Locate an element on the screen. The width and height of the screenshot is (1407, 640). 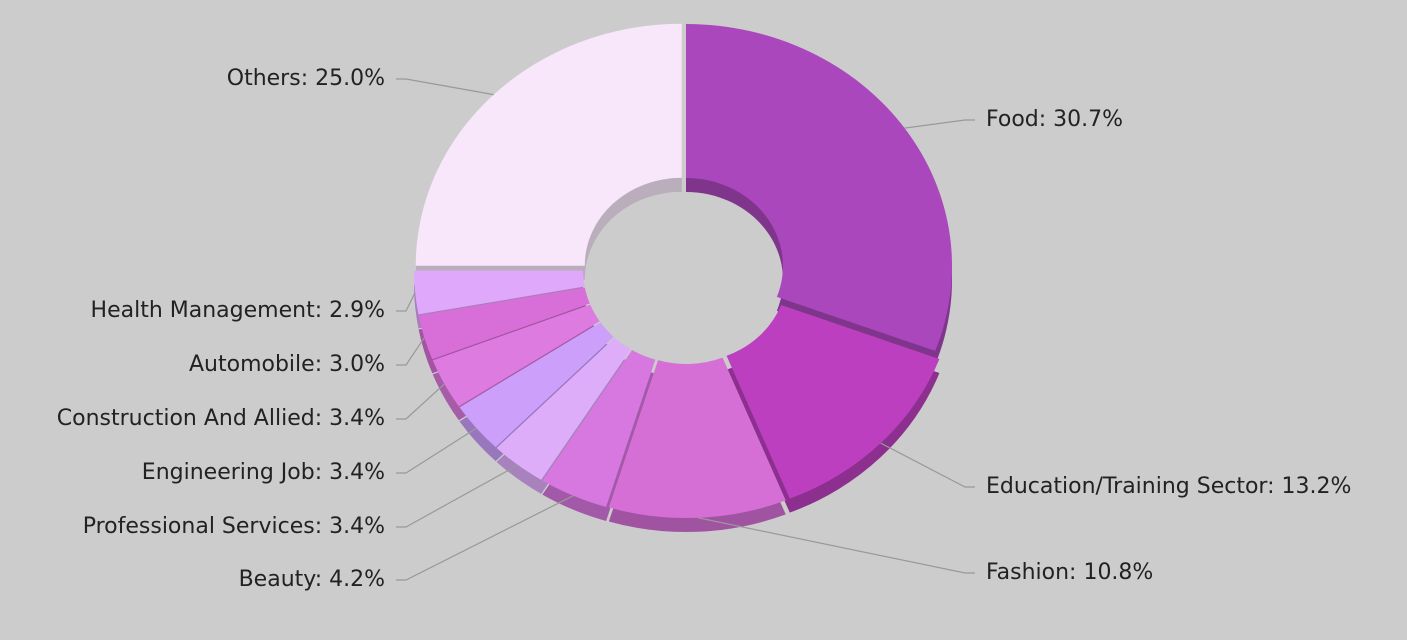
data-label: Education/Training Sector: 13.2% is located at coordinates (1168, 486).